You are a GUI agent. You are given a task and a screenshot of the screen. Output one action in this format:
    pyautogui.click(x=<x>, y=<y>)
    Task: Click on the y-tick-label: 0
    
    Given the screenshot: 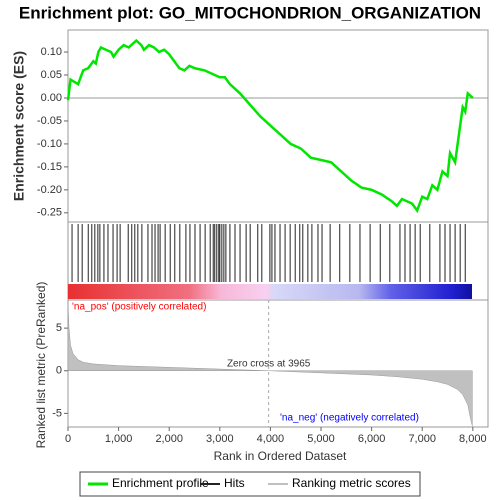 What is the action you would take?
    pyautogui.click(x=59, y=371)
    